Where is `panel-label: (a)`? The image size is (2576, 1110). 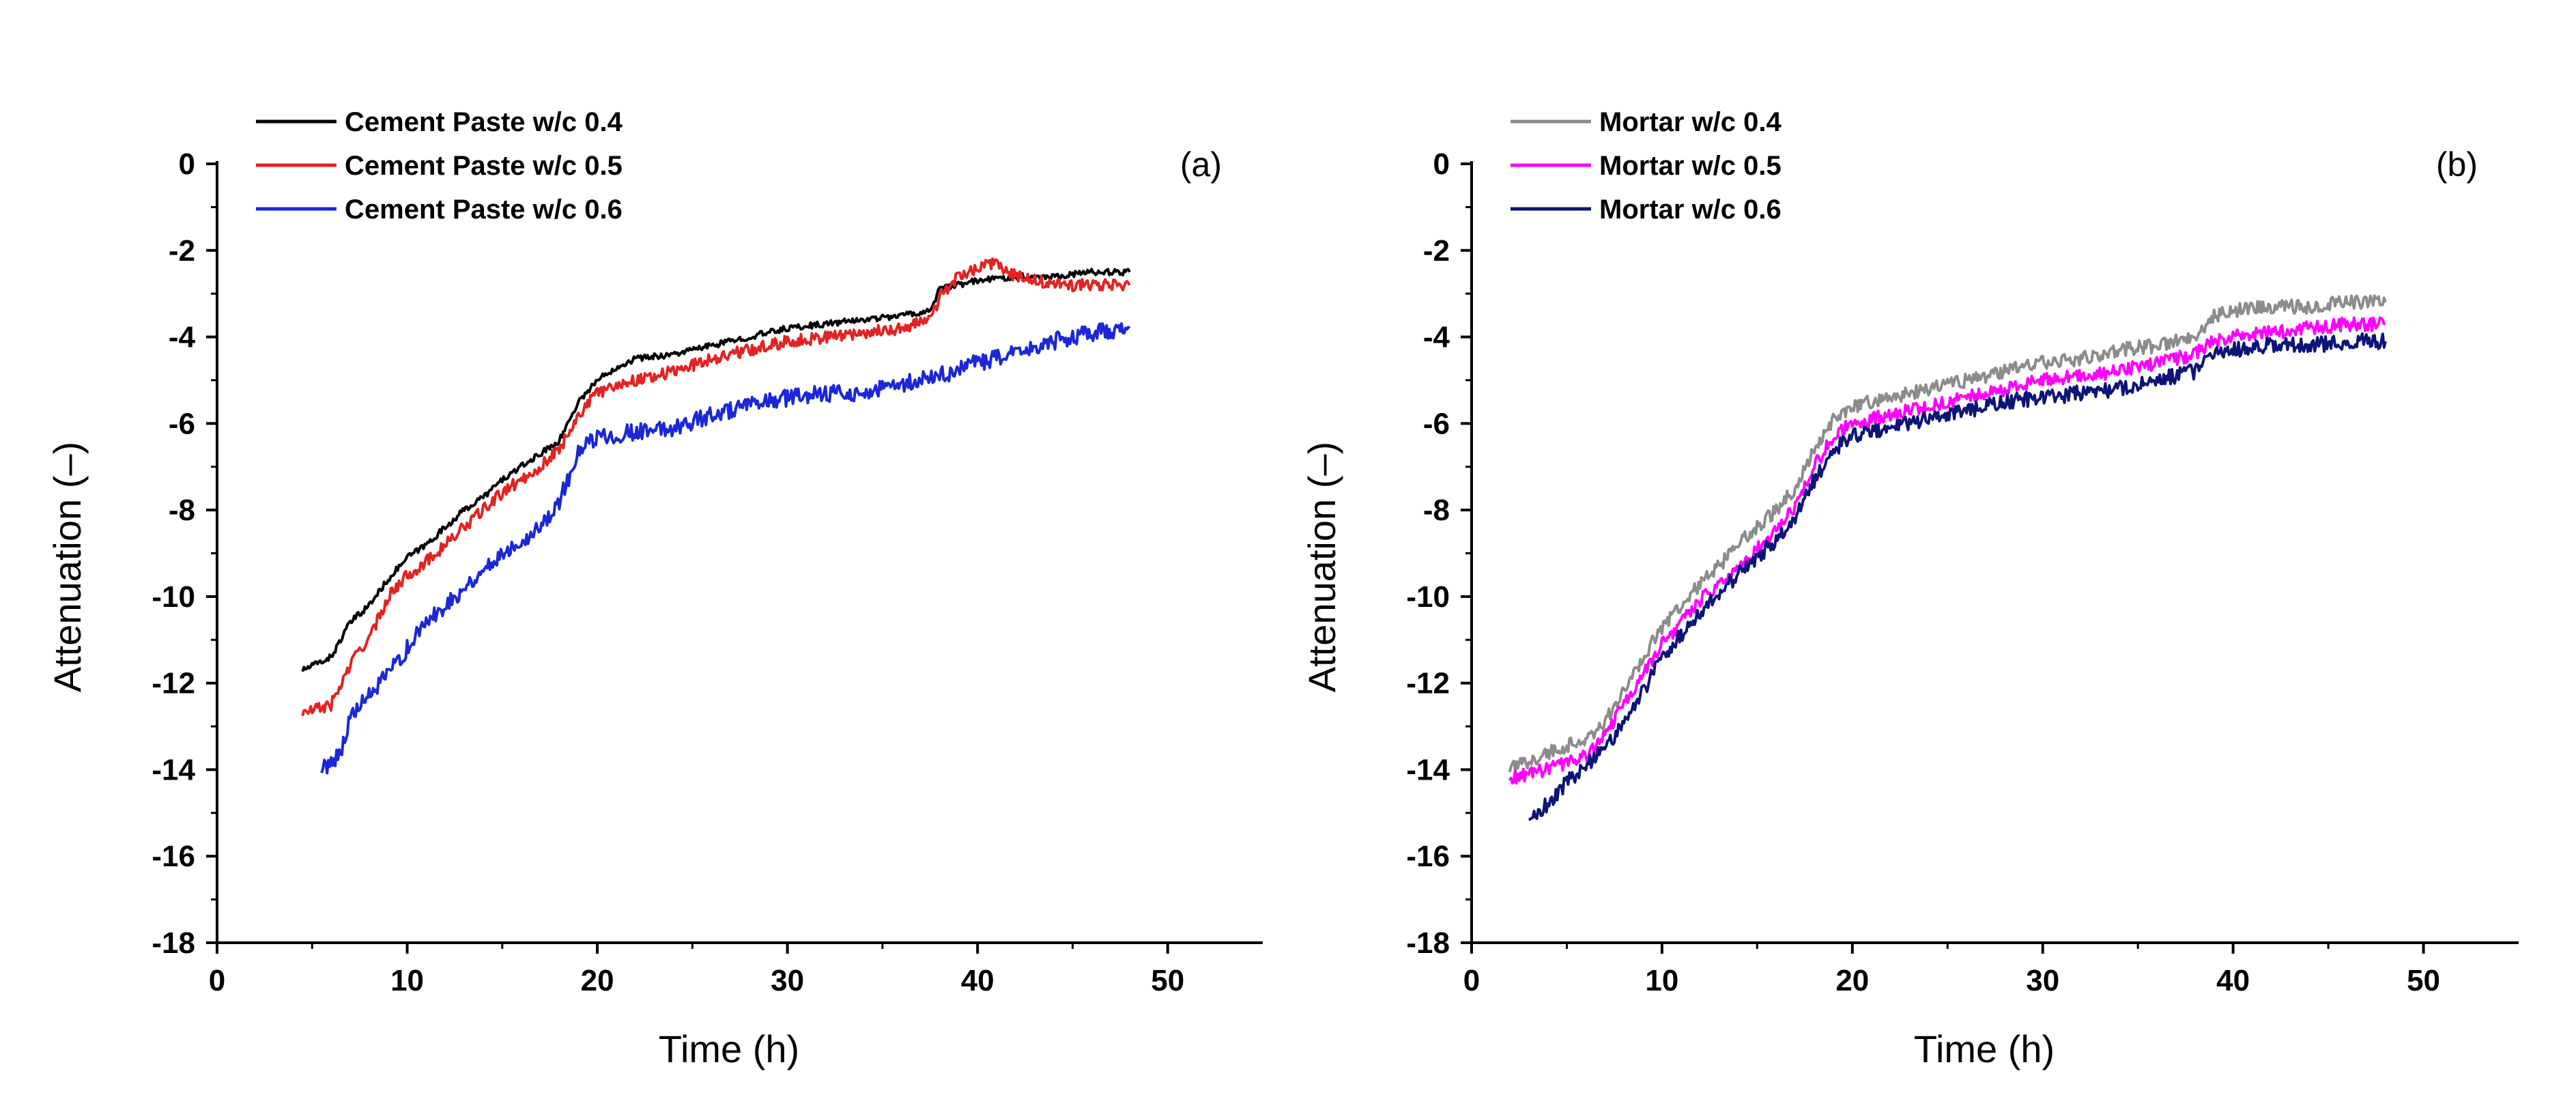
panel-label: (a) is located at coordinates (1201, 164).